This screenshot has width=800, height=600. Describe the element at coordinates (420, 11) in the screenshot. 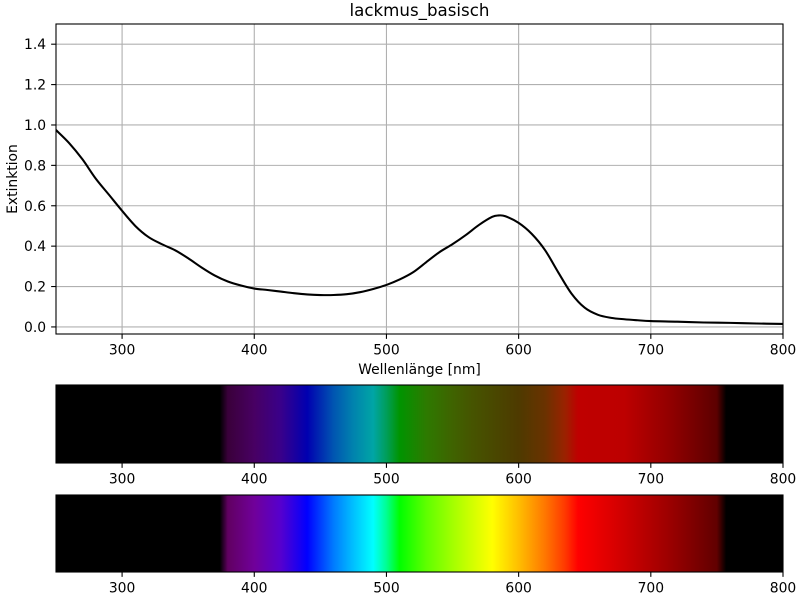

I see `chart-title: lackmus_basisch` at that location.